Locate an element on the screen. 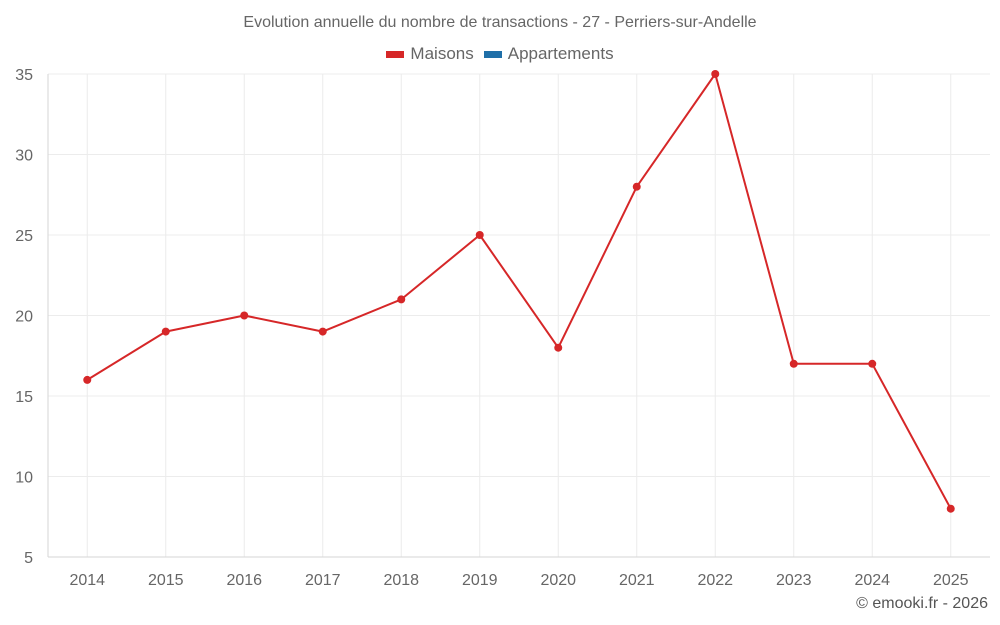  y-tick-label-25: 25 is located at coordinates (24, 236).